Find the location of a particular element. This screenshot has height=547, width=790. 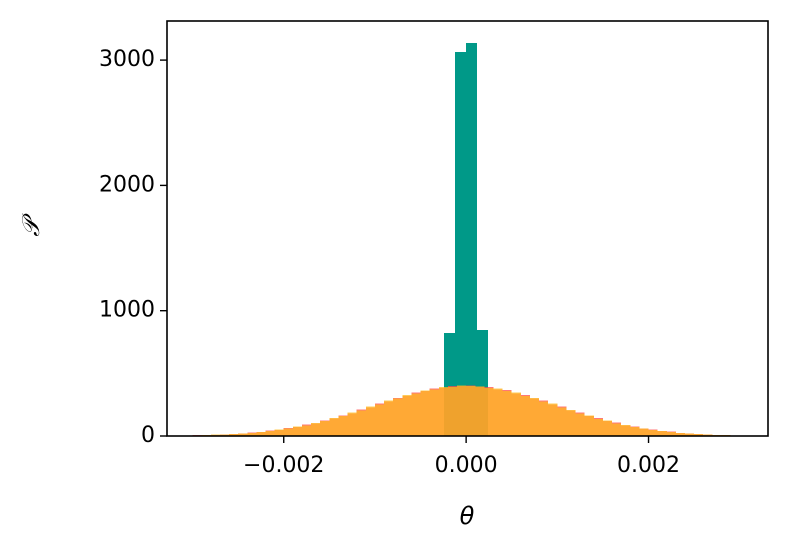

y-tick-label: 2000 is located at coordinates (127, 184).